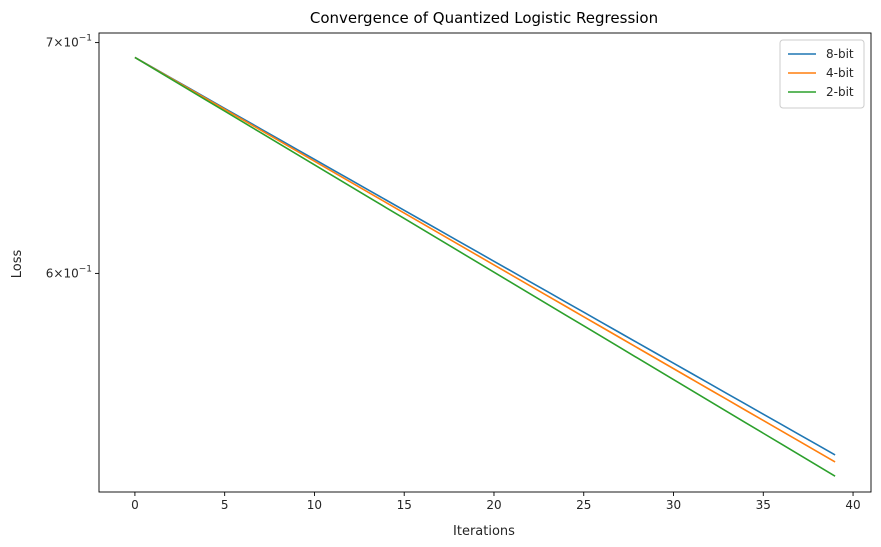 The image size is (881, 547). What do you see at coordinates (314, 505) in the screenshot?
I see `x-tick-label: 10` at bounding box center [314, 505].